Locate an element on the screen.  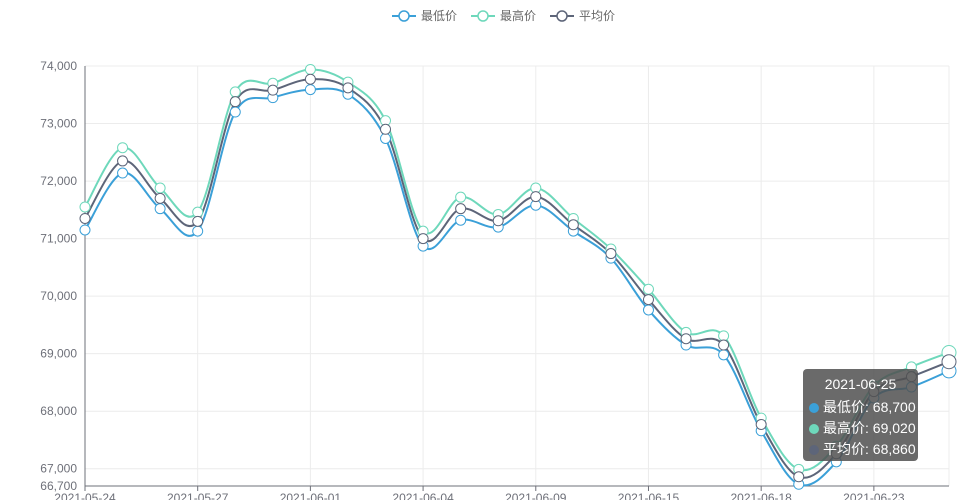
x-tick-label: 2021-06-18 is located at coordinates (761, 495).